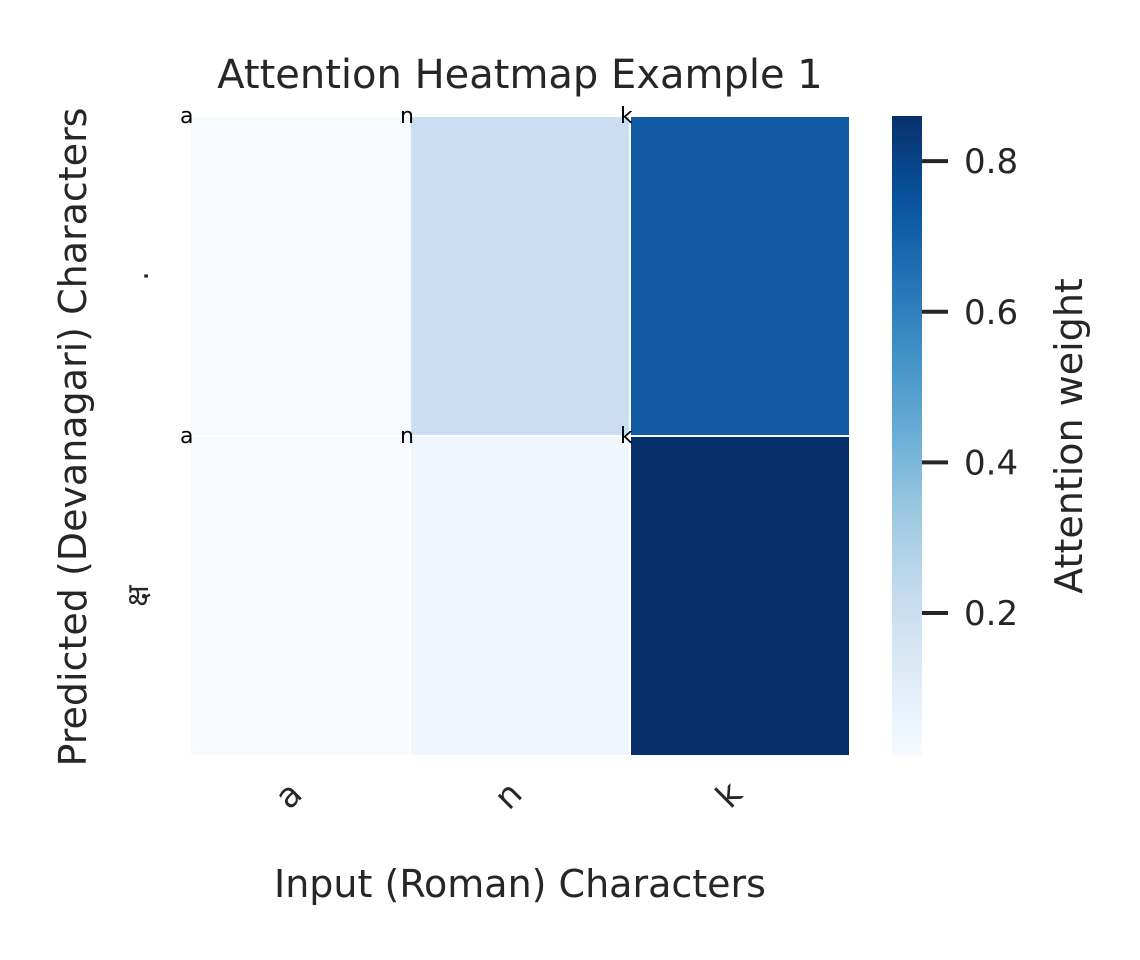  I want to click on x-tick-label: a, so click(288, 795).